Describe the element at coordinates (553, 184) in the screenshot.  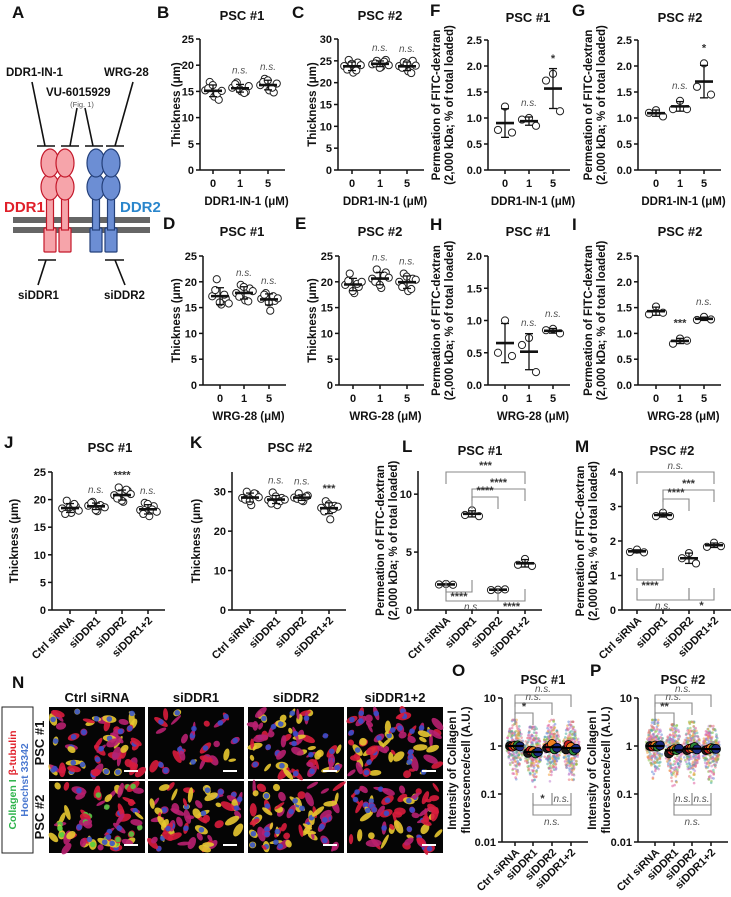
I see `x-category-label: 5` at that location.